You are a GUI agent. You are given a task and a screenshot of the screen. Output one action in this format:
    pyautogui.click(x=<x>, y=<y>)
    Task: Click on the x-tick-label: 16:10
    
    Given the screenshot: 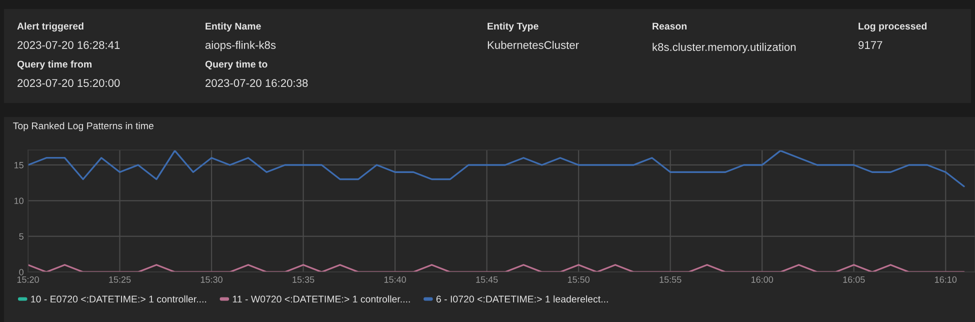 What is the action you would take?
    pyautogui.click(x=946, y=279)
    